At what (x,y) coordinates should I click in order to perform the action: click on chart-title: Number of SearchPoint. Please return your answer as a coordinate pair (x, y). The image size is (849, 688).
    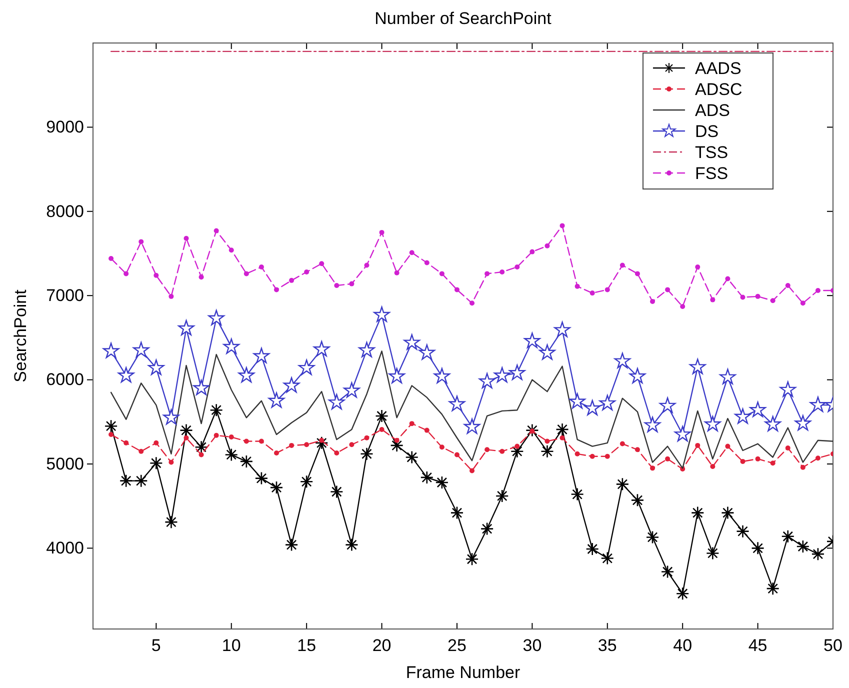
    Looking at the image, I should click on (463, 18).